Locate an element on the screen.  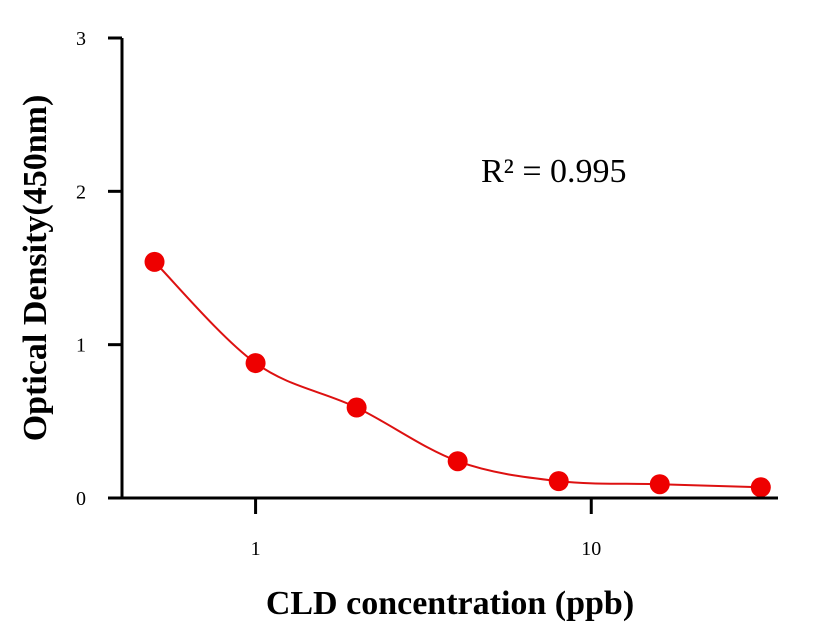
y-tick-label-2: 2 is located at coordinates (81, 192).